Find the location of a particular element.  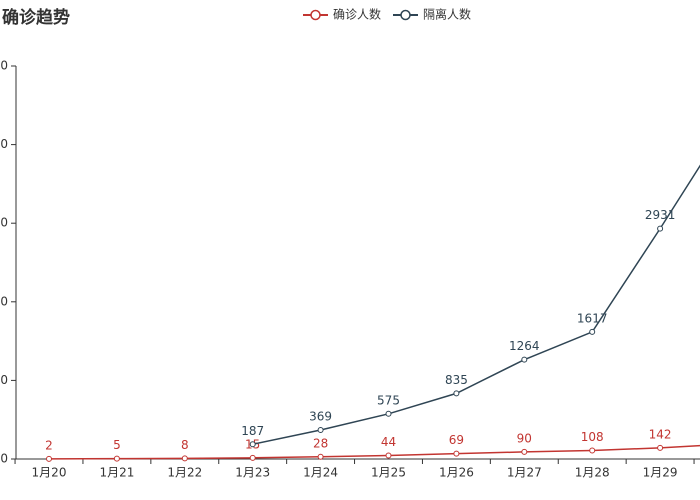

series-line is located at coordinates (374, 452).